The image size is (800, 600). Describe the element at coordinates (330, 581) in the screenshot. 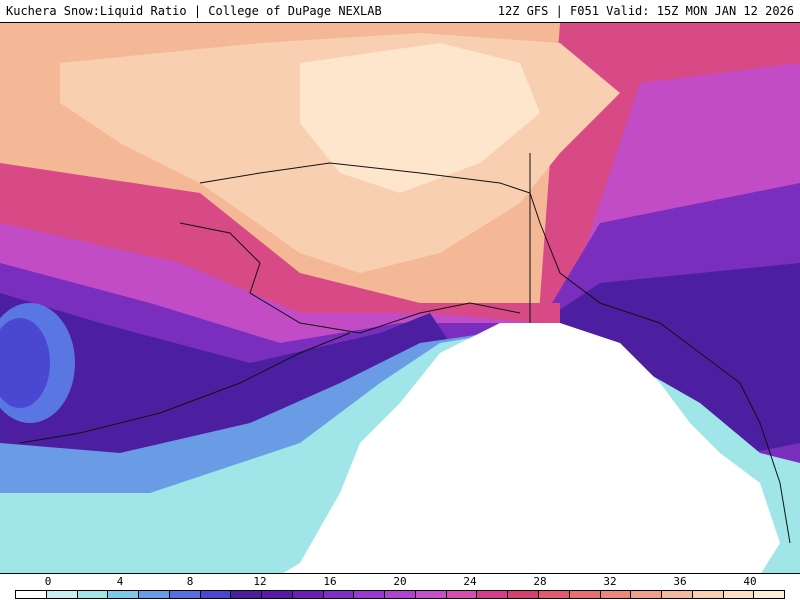

I see `colorbar-label: 16` at that location.